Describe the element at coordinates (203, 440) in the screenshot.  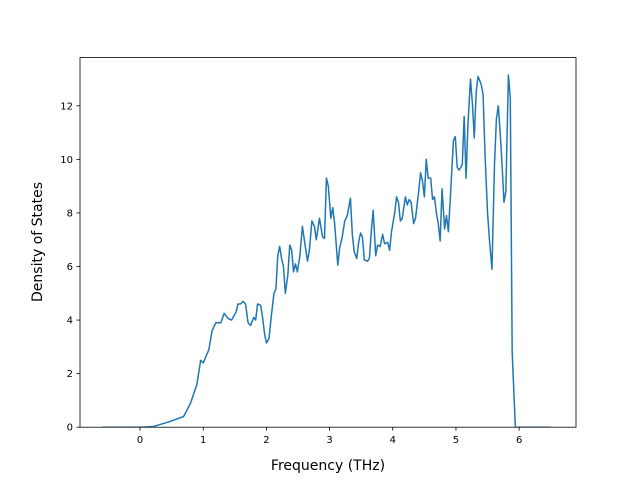
I see `x-tick-label: 1` at that location.